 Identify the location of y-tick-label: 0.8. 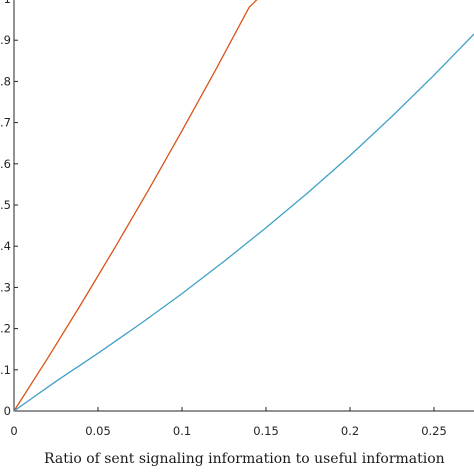
(5, 81).